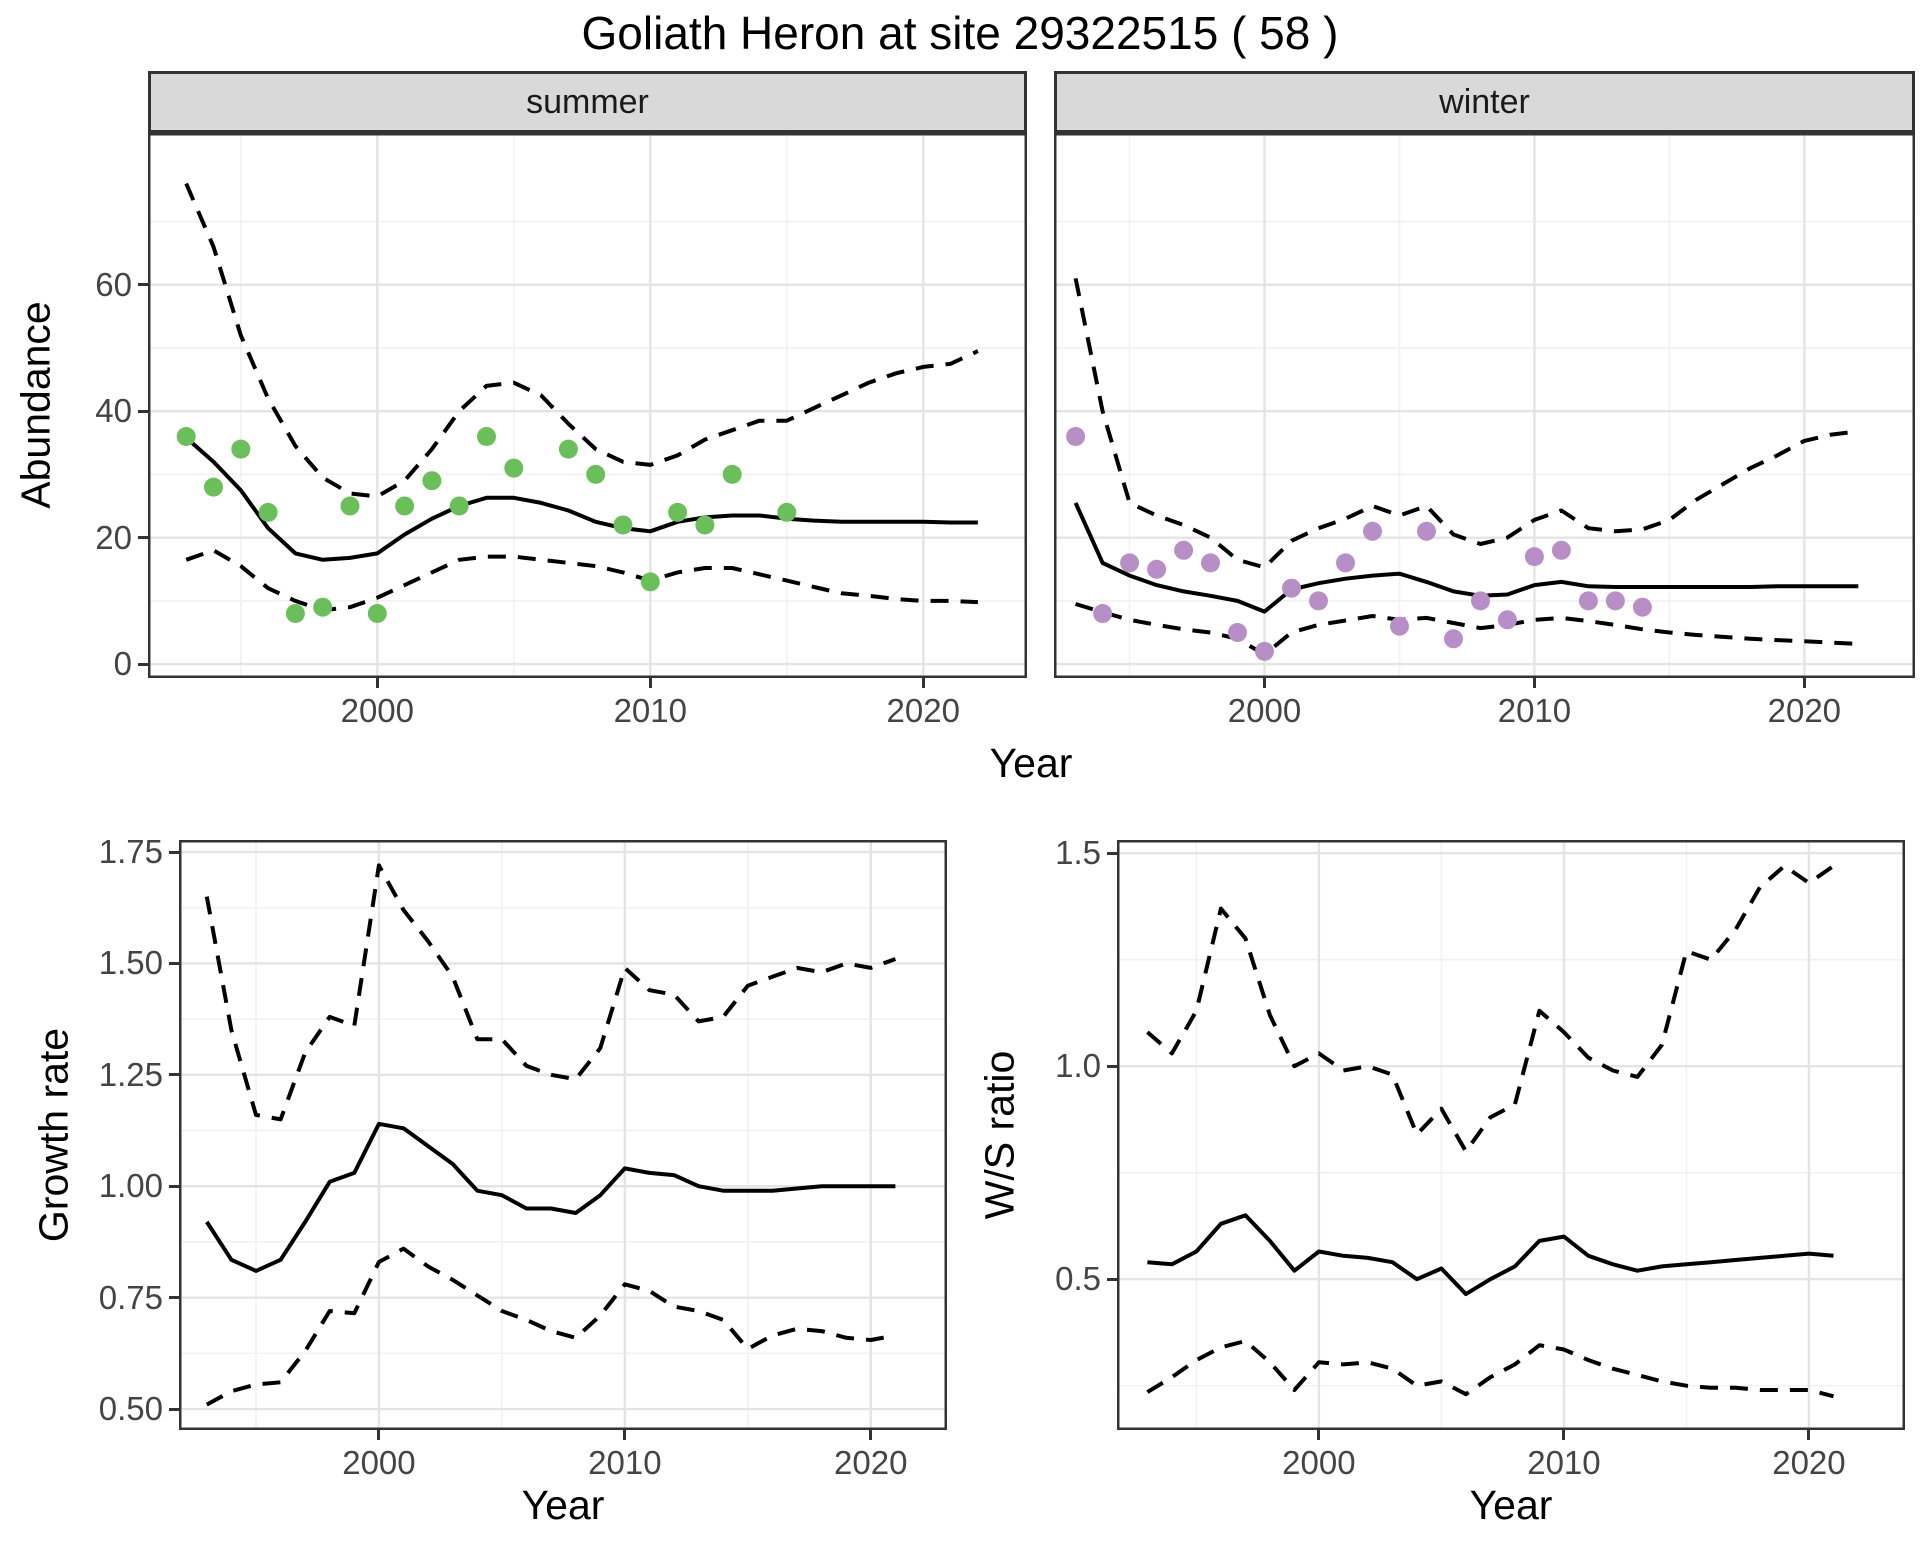 This screenshot has height=1560, width=1920. What do you see at coordinates (122, 664) in the screenshot?
I see `y-tick-label: 0` at bounding box center [122, 664].